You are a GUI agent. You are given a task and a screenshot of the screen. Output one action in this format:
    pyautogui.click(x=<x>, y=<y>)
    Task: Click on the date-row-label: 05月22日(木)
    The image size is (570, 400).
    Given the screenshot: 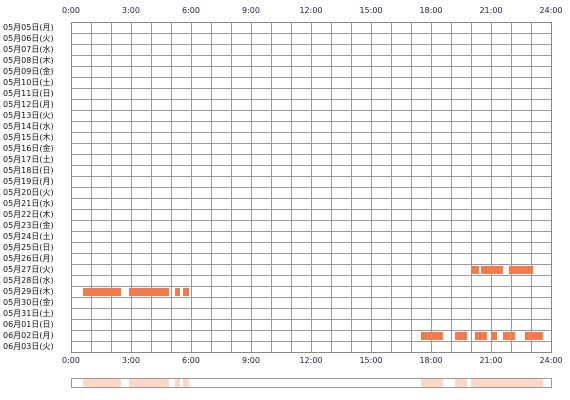 What is the action you would take?
    pyautogui.click(x=28, y=214)
    